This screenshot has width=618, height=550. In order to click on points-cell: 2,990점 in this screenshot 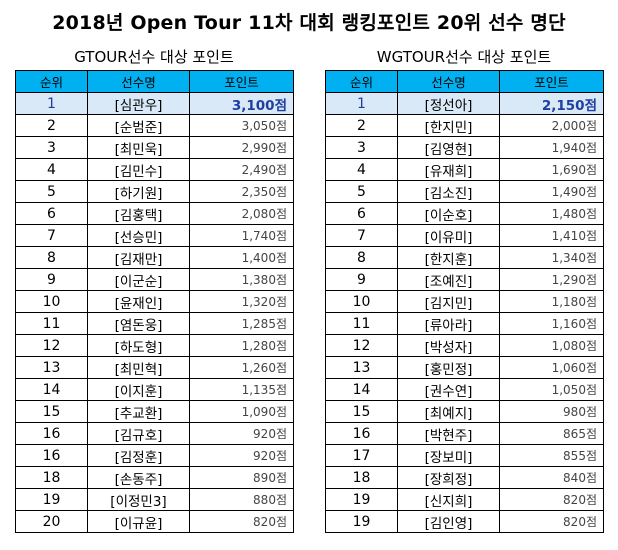, I will do `click(241, 147)`.